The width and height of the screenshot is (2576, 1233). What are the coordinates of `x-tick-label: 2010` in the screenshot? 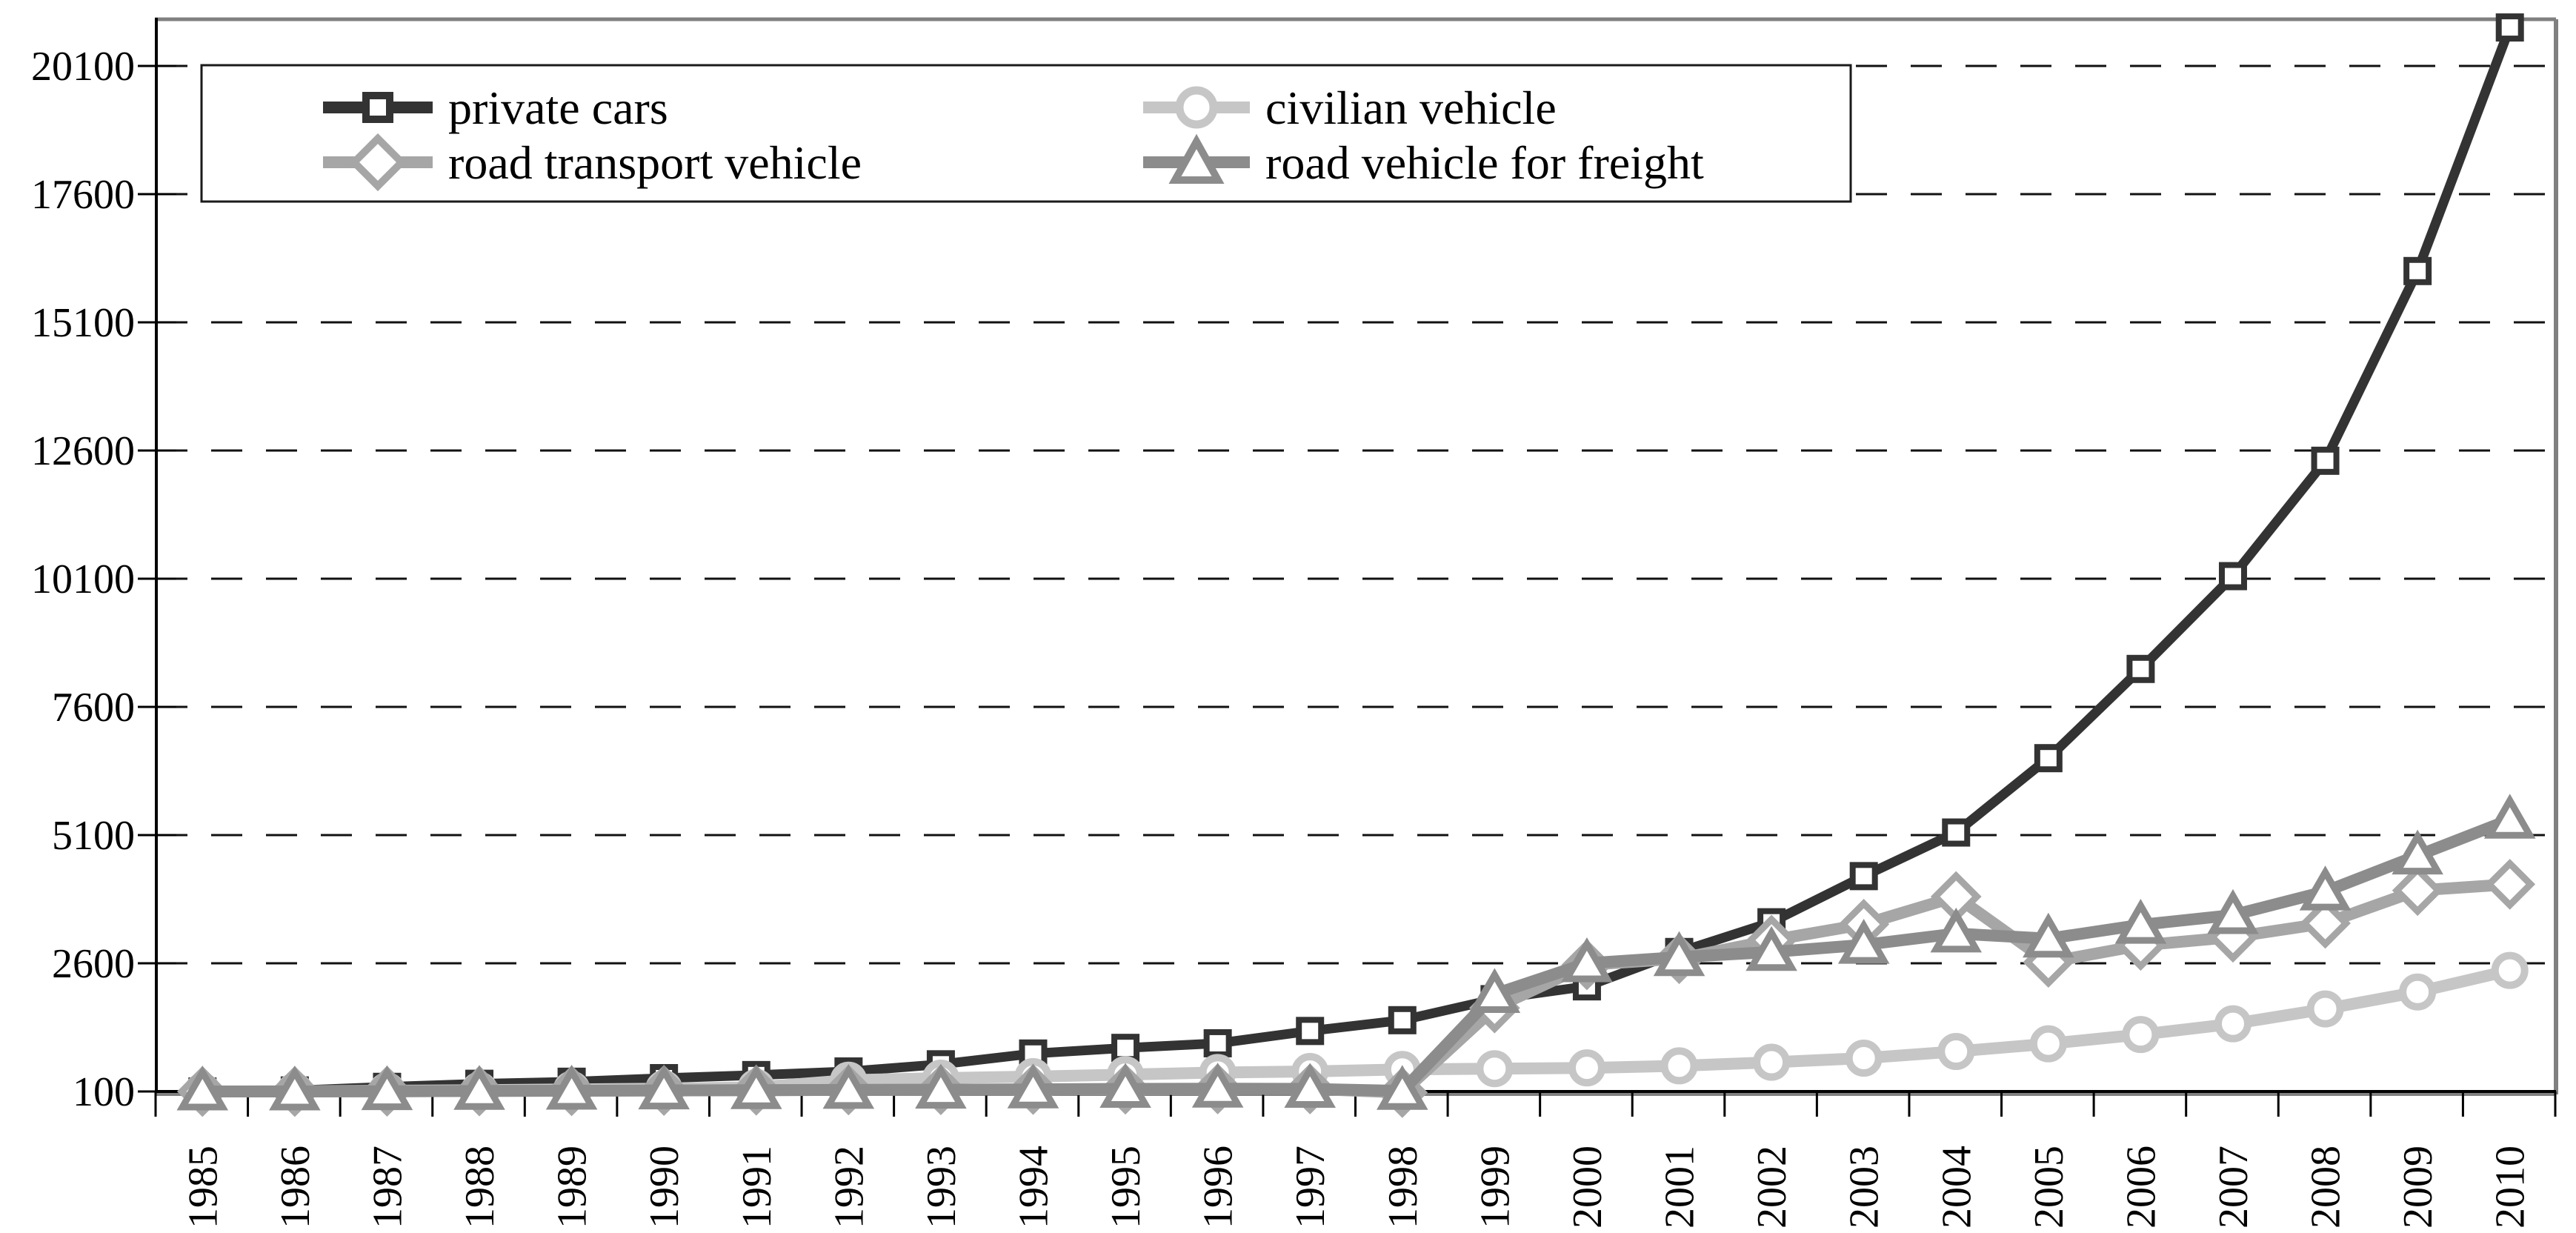 It's located at (2511, 1187).